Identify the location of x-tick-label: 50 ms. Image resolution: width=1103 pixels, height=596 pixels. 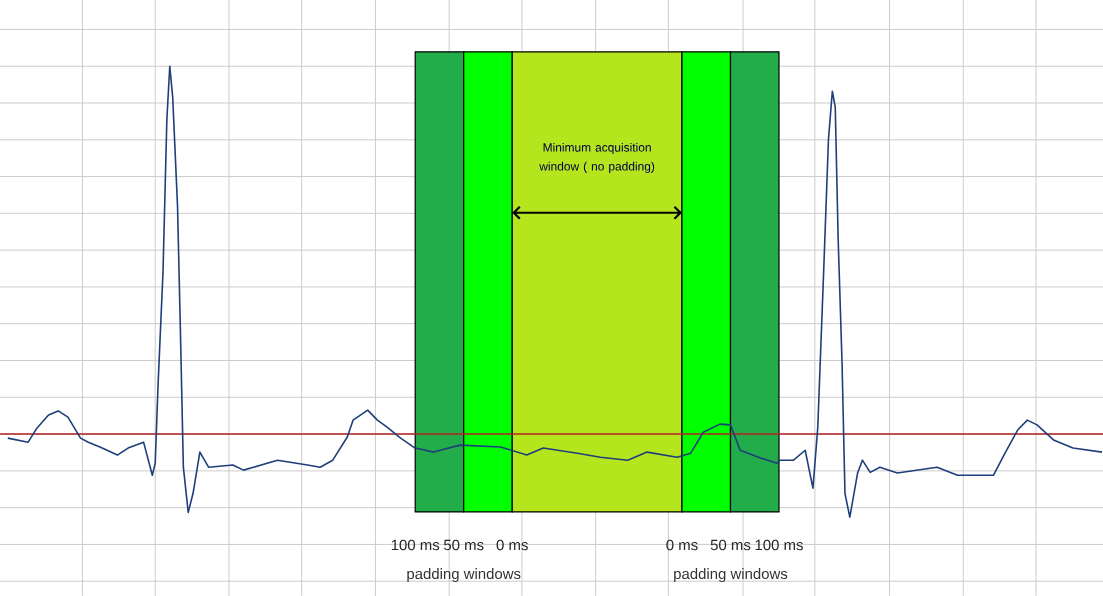
(730, 545).